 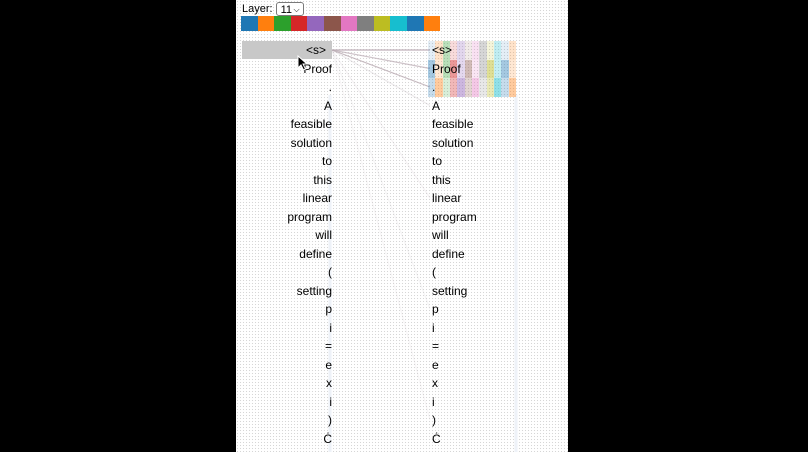 I want to click on right-token: define, so click(x=448, y=253).